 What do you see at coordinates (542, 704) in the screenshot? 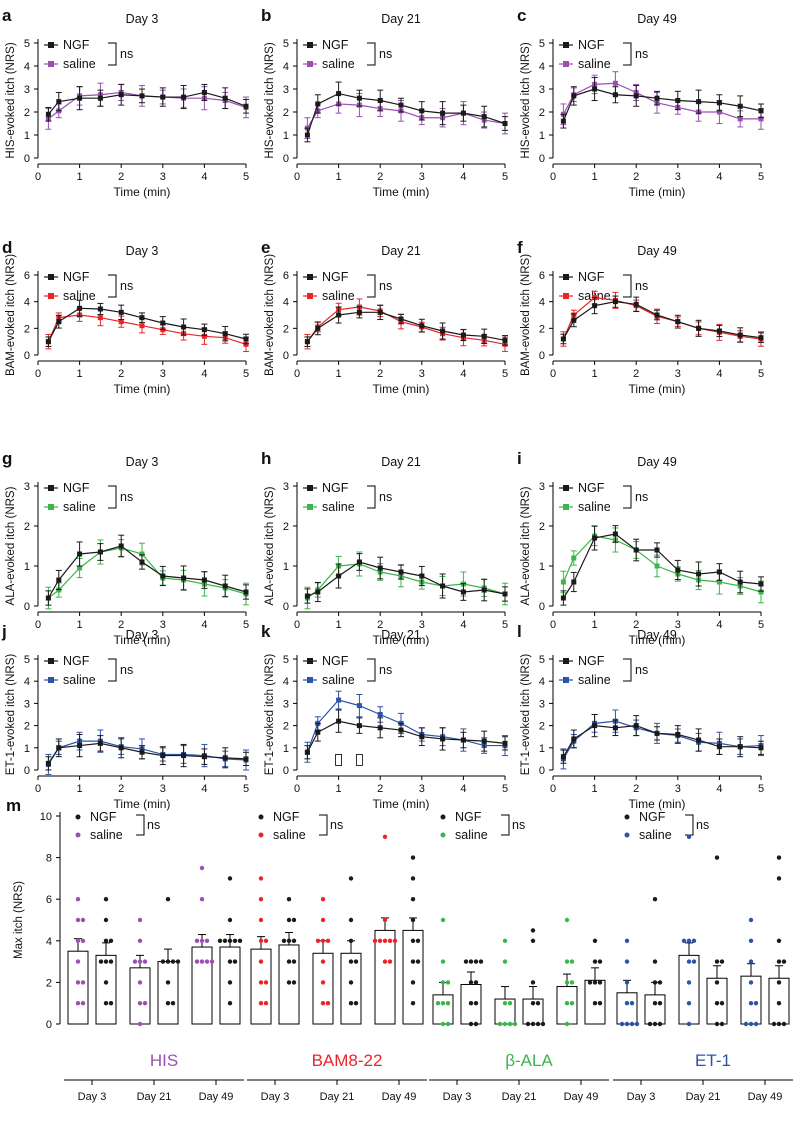
I see `y-tick-label: 3` at bounding box center [542, 704].